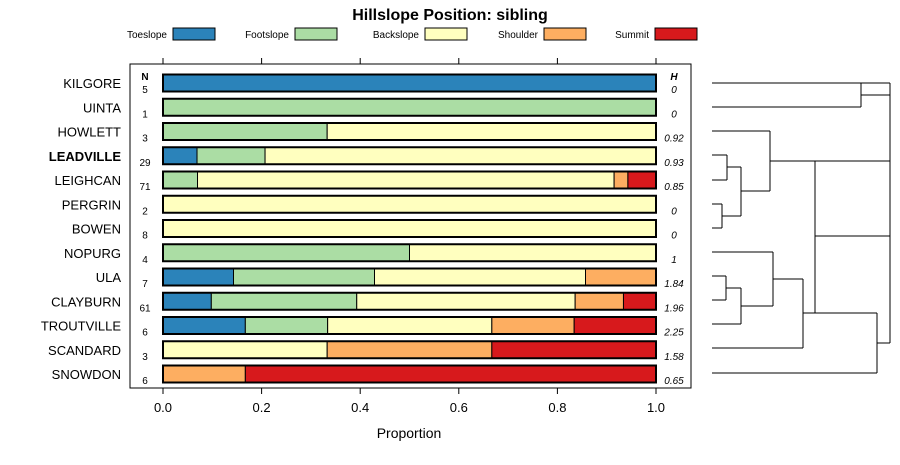 This screenshot has width=900, height=465. What do you see at coordinates (145, 114) in the screenshot?
I see `n-value: 1` at bounding box center [145, 114].